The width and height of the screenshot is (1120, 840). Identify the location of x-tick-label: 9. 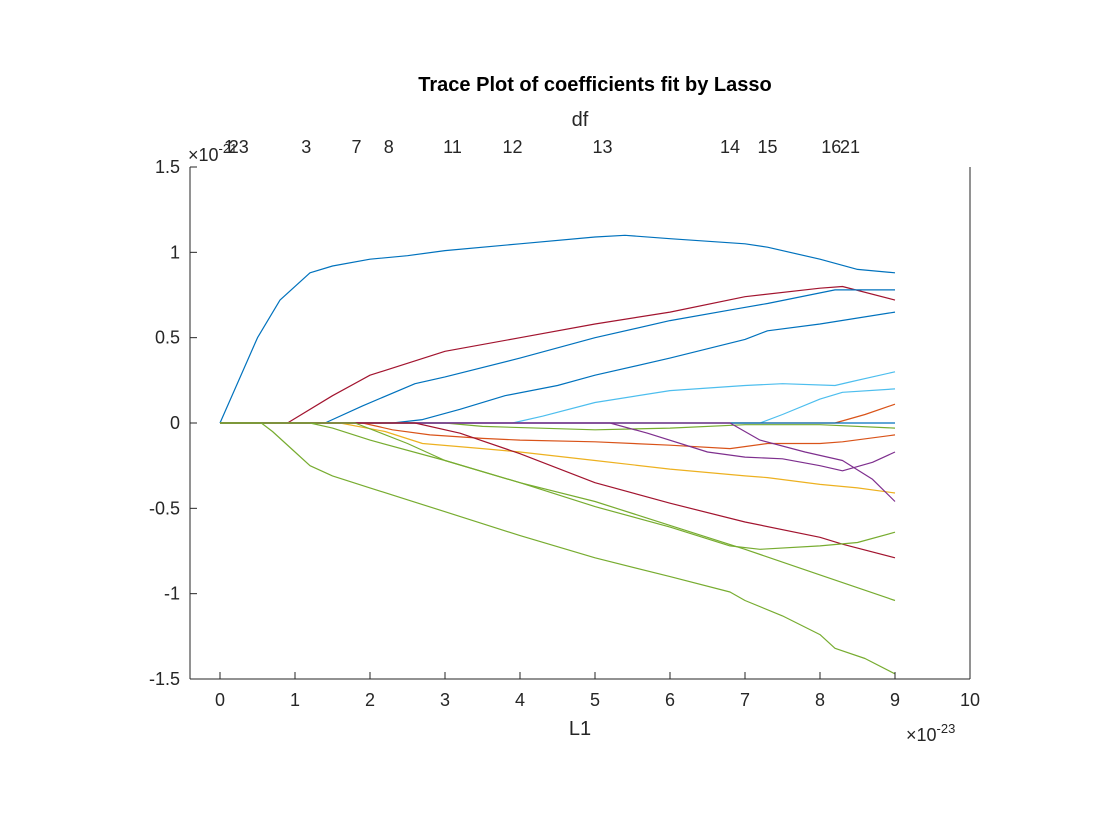
(895, 700).